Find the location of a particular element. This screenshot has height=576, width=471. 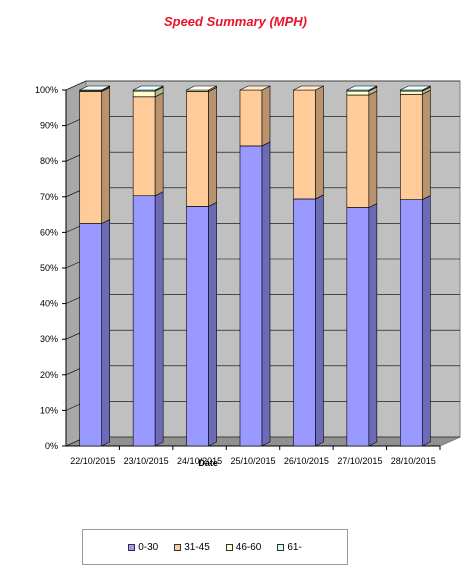

legend-item-2: 46-60 is located at coordinates (243, 547).